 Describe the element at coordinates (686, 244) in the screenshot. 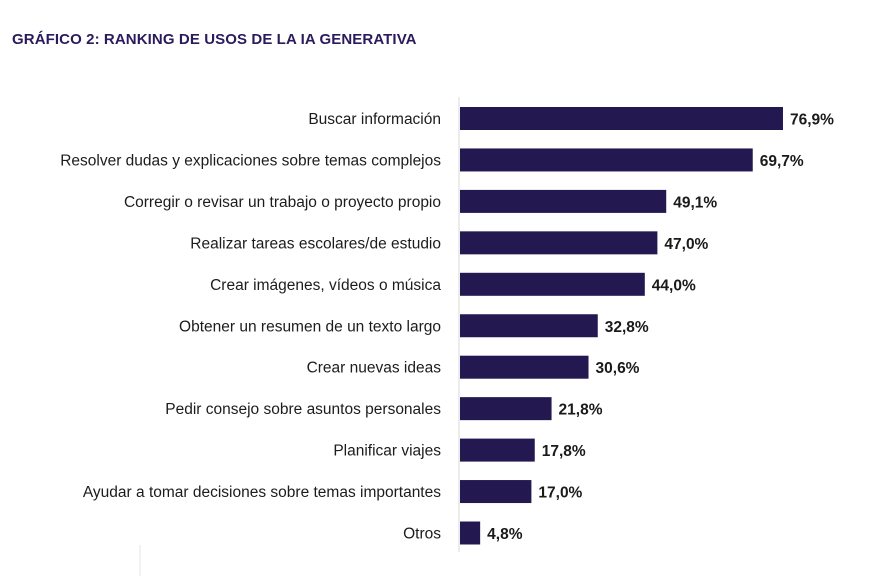

I see `value-label: 47,0%` at that location.